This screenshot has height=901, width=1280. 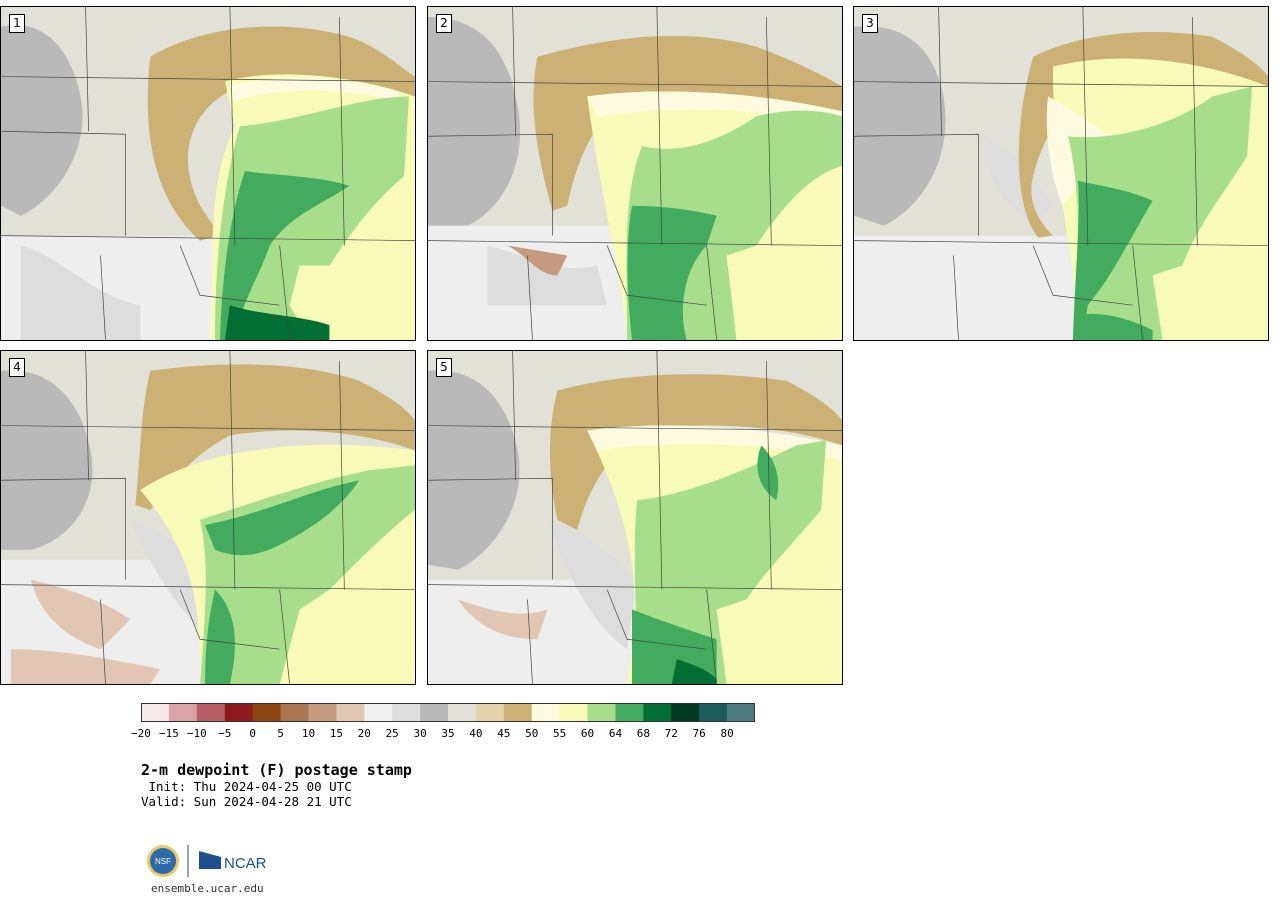 I want to click on colorbar-tick-label: 45, so click(x=504, y=733).